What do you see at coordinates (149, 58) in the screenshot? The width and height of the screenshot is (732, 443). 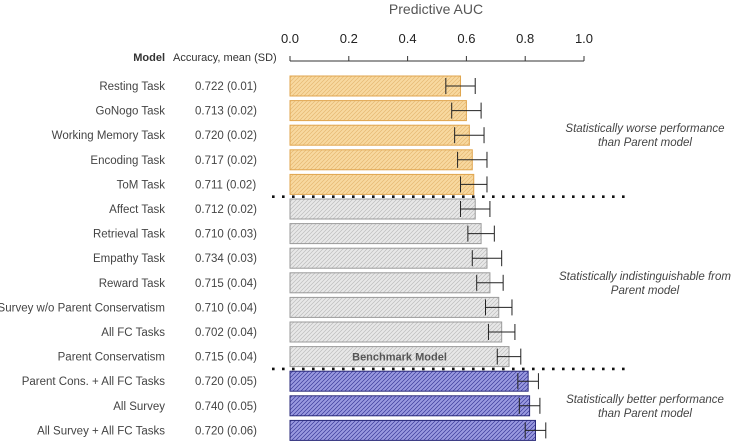 I see `model-column-header: Model` at bounding box center [149, 58].